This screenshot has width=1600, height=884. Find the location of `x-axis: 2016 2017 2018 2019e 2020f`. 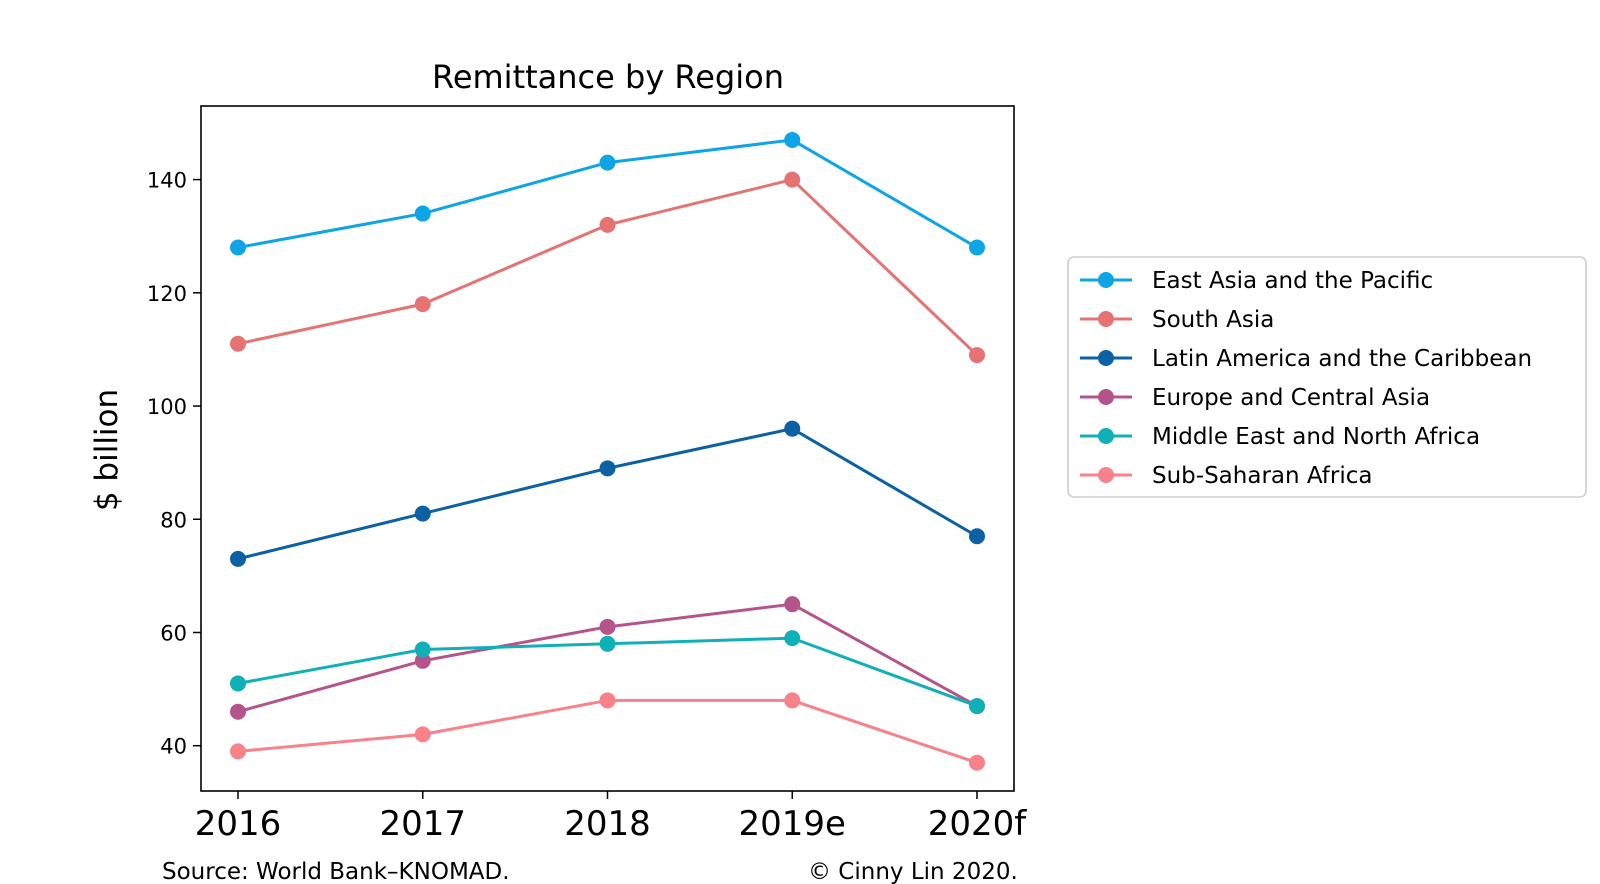

x-axis: 2016 2017 2018 2019e 2020f is located at coordinates (611, 817).